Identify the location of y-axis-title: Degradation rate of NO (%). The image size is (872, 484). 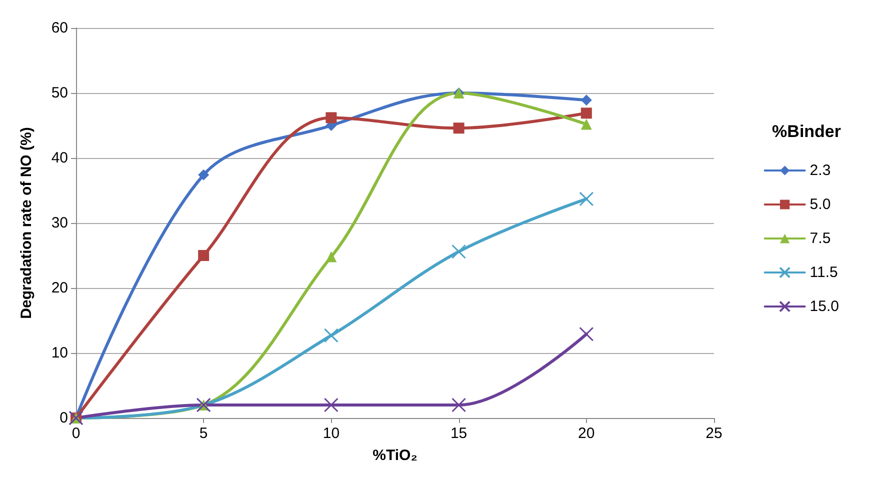
(26, 223).